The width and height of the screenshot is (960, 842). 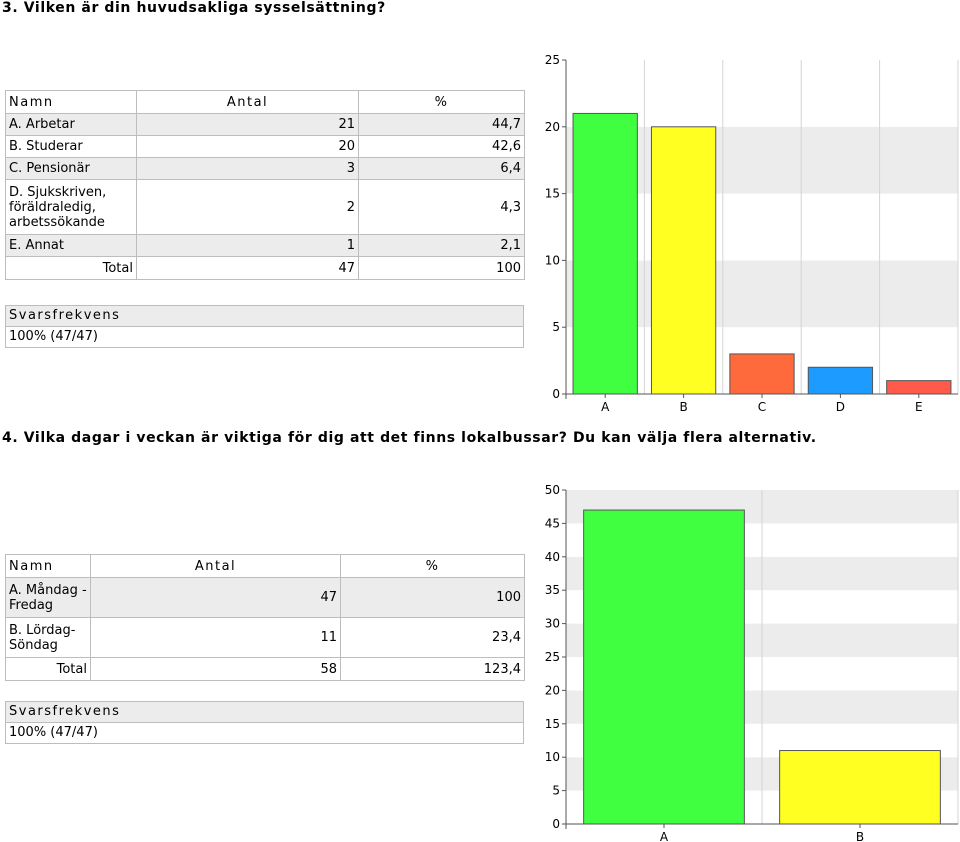 I want to click on y-tick-label: 50, so click(x=552, y=490).